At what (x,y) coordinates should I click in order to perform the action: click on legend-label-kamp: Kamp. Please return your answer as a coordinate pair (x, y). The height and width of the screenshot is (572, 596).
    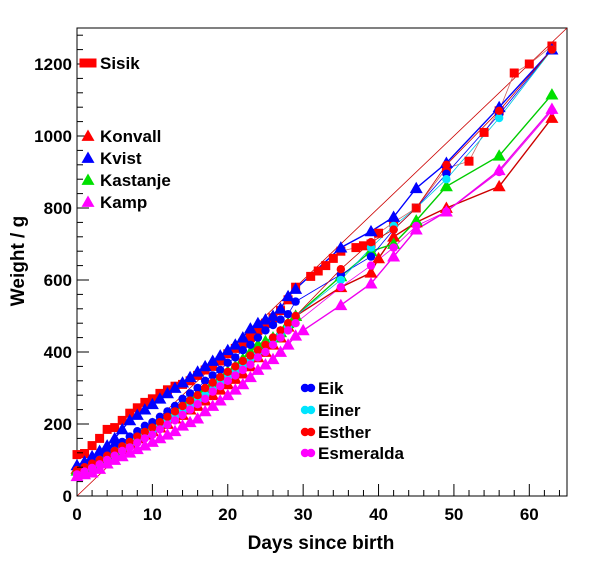
    Looking at the image, I should click on (123, 202).